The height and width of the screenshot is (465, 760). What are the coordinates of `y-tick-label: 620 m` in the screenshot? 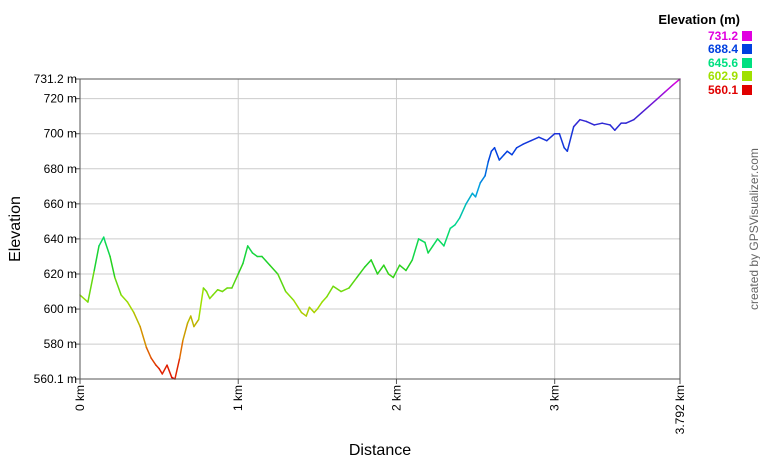 It's located at (60, 274).